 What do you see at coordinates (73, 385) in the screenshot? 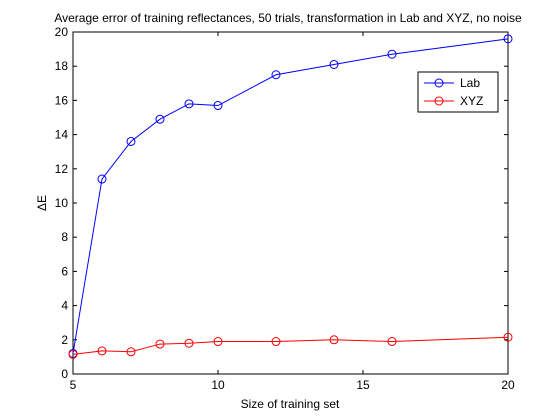
I see `x-tick-label: 5` at bounding box center [73, 385].